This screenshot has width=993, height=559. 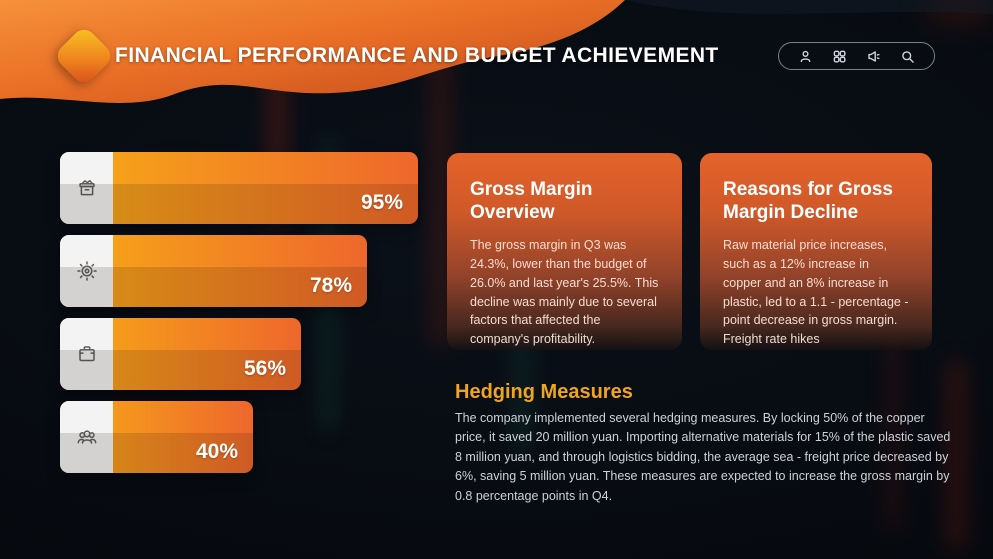 I want to click on briefcase-icon, so click(x=86, y=354).